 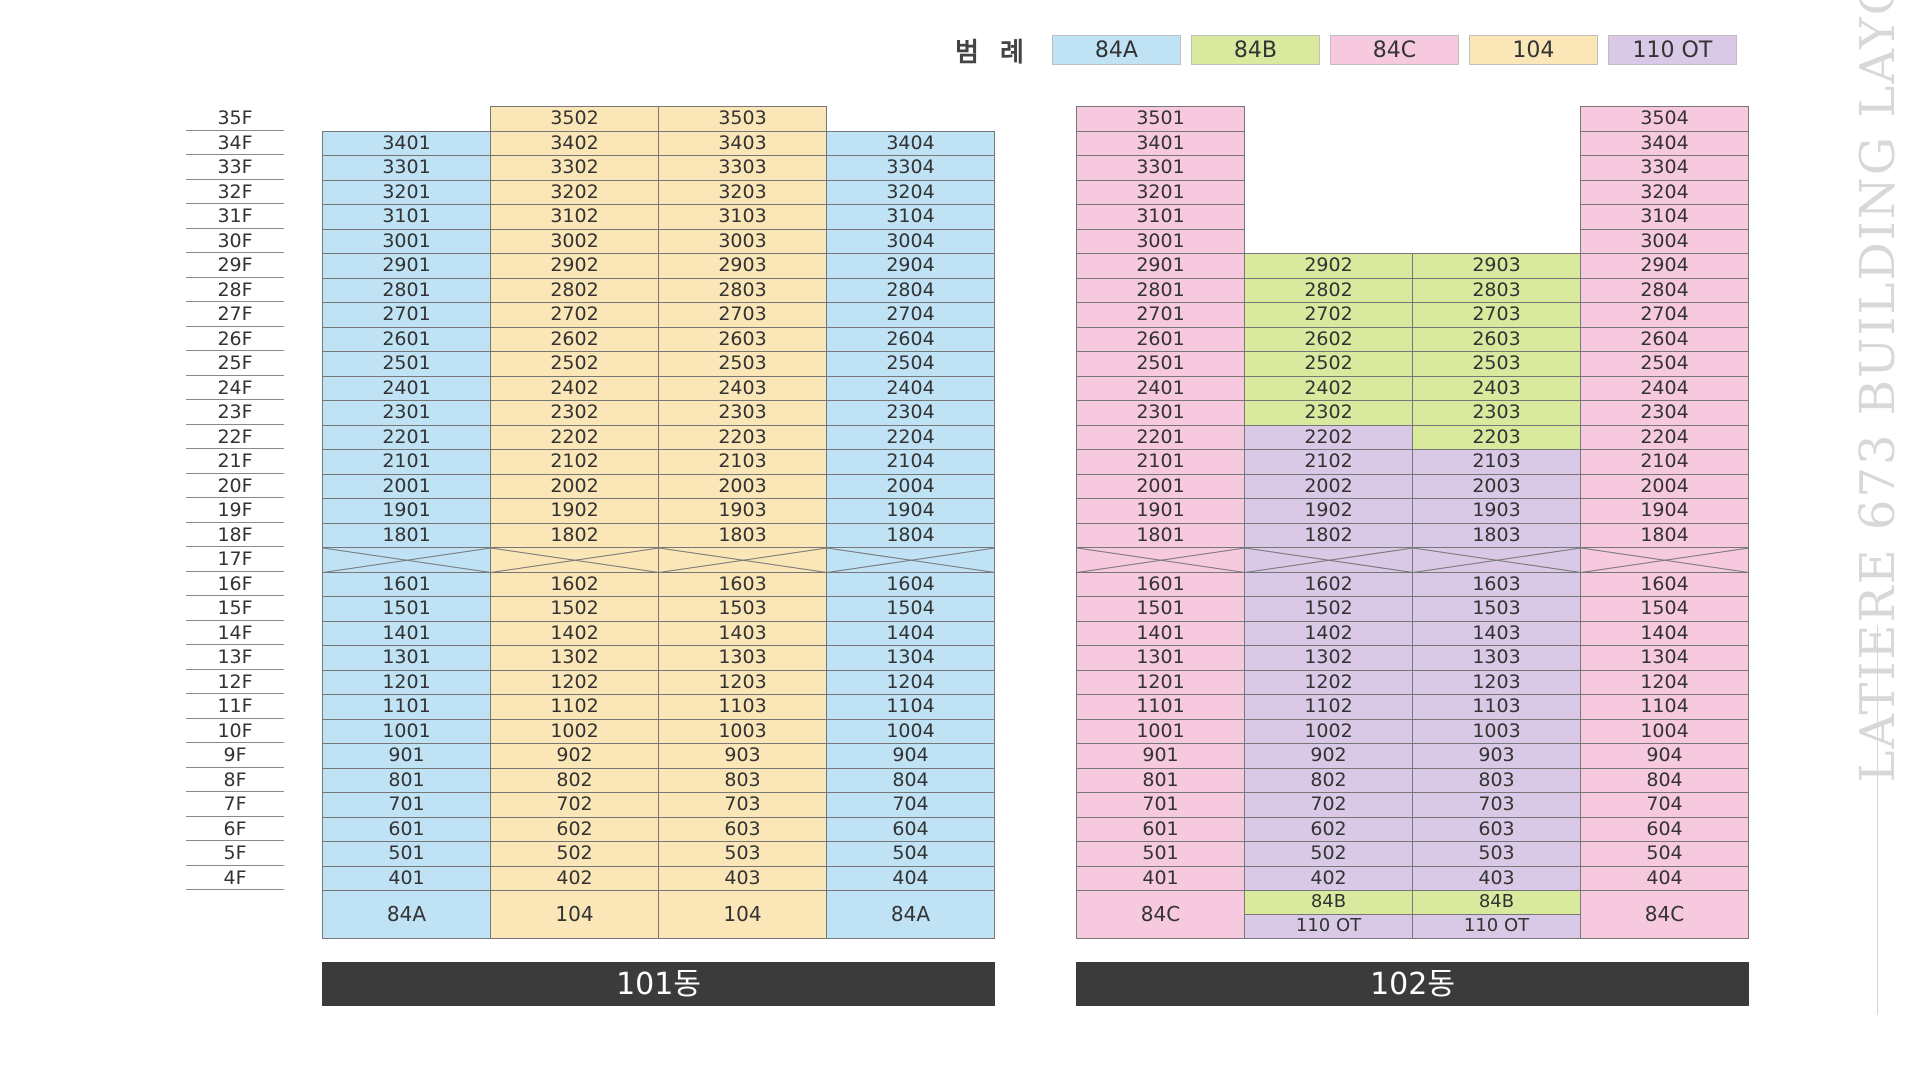 I want to click on watermark-text: LATIERE 673 BUILDING LAYOUT, so click(x=1878, y=391).